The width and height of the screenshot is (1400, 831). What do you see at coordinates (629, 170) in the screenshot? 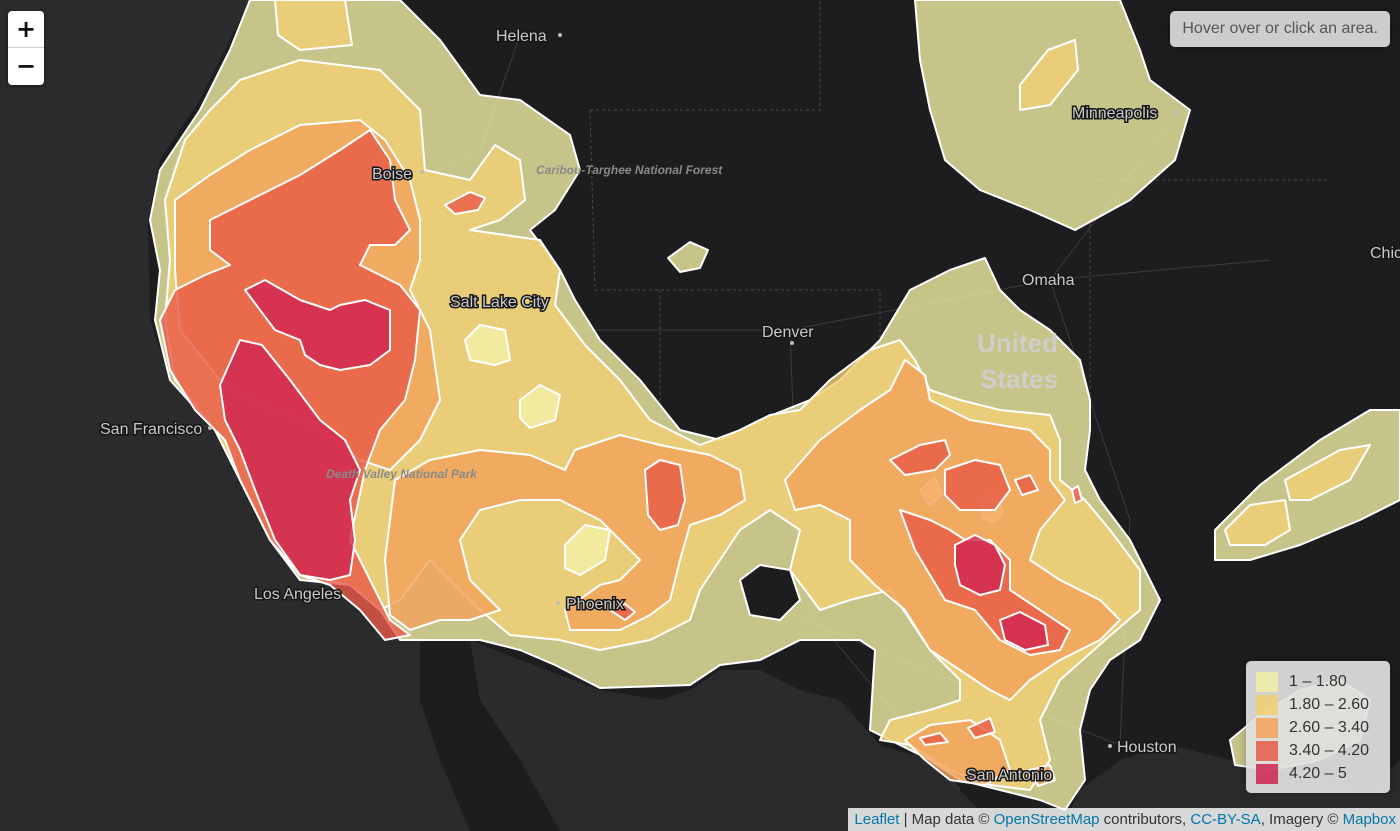
I see `feature-label: Caribou-Targhee National Forest` at bounding box center [629, 170].